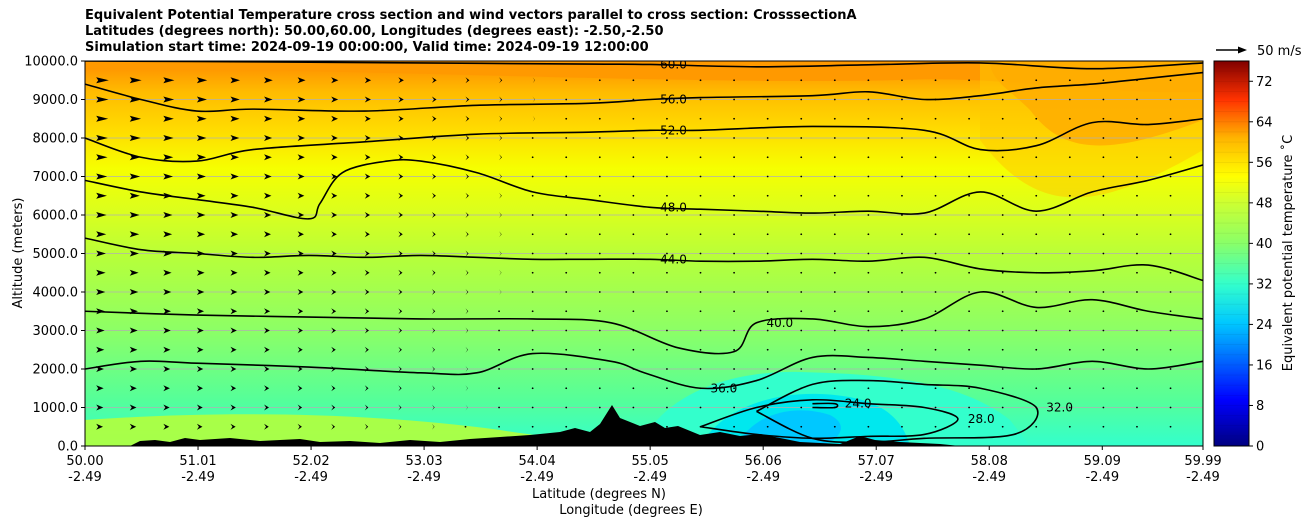 This screenshot has width=1308, height=526. What do you see at coordinates (1260, 447) in the screenshot?
I see `colorbar-tick-label: 0` at bounding box center [1260, 447].